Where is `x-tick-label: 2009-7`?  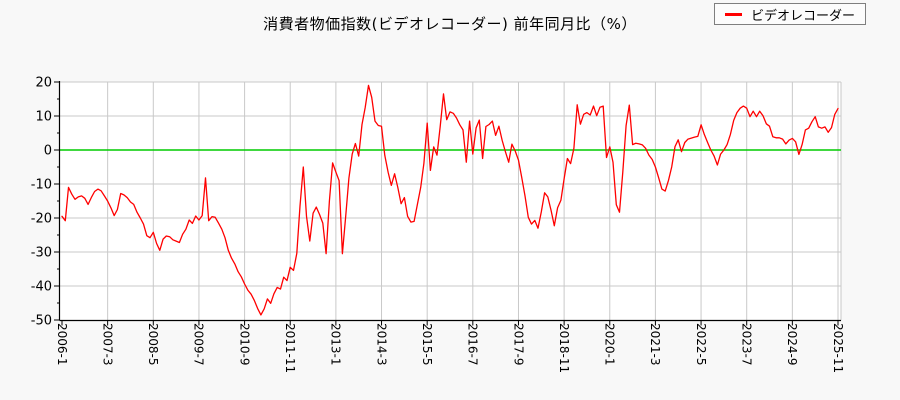
x-tick-label: 2009-7 is located at coordinates (199, 344).